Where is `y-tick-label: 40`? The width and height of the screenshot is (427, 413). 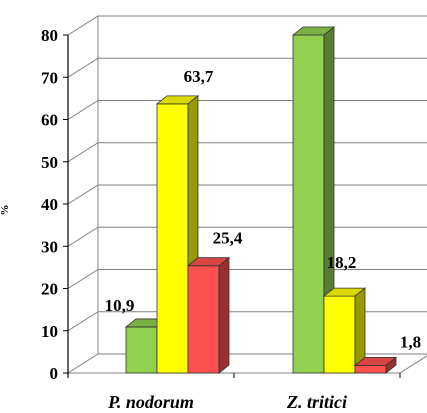 y-tick-label: 40 is located at coordinates (49, 204).